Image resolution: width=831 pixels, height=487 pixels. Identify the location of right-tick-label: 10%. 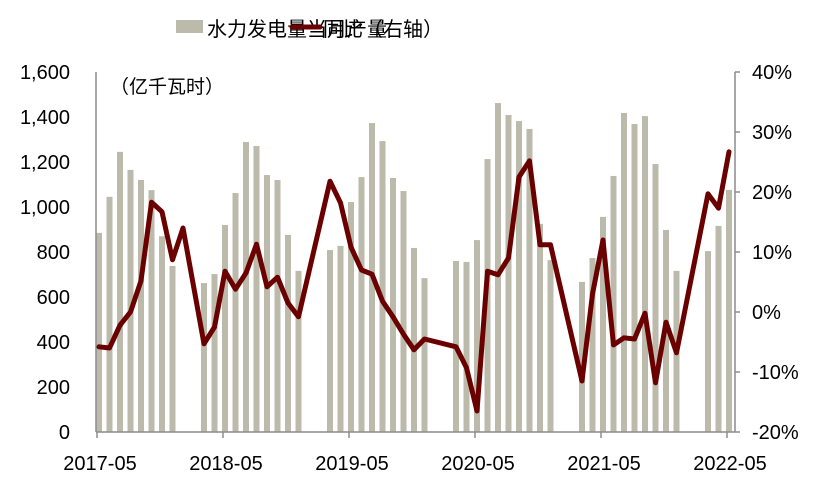
(772, 253).